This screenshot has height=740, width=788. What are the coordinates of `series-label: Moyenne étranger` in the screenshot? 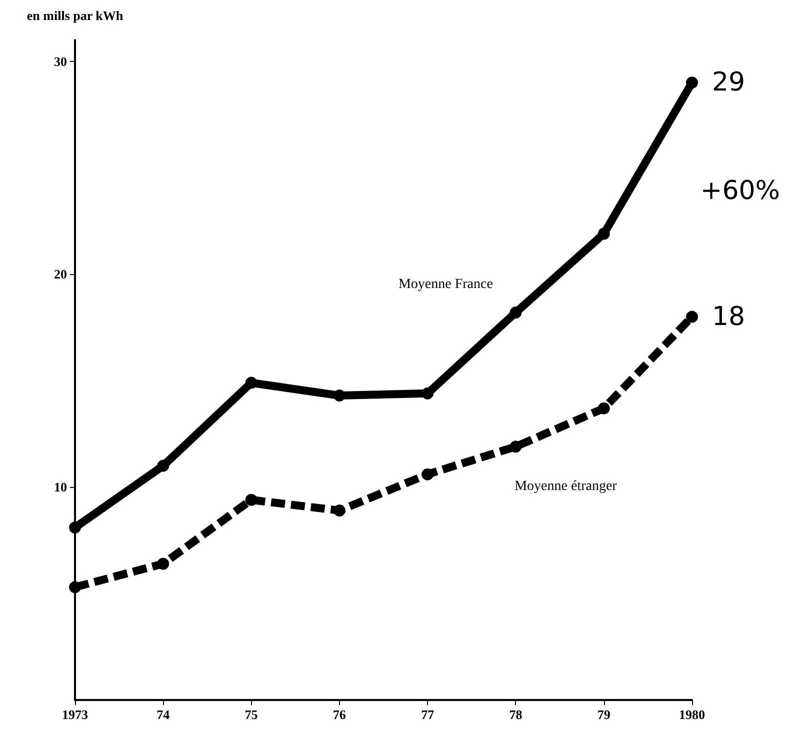 It's located at (566, 486).